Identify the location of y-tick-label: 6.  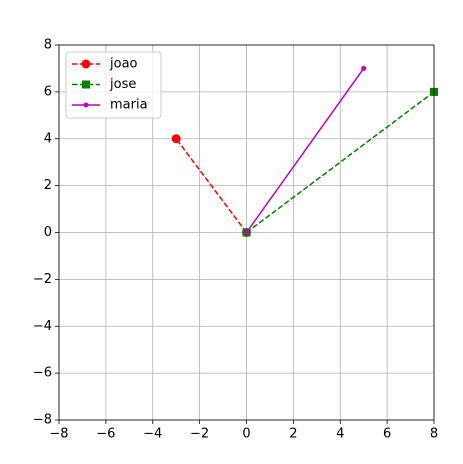
(48, 91).